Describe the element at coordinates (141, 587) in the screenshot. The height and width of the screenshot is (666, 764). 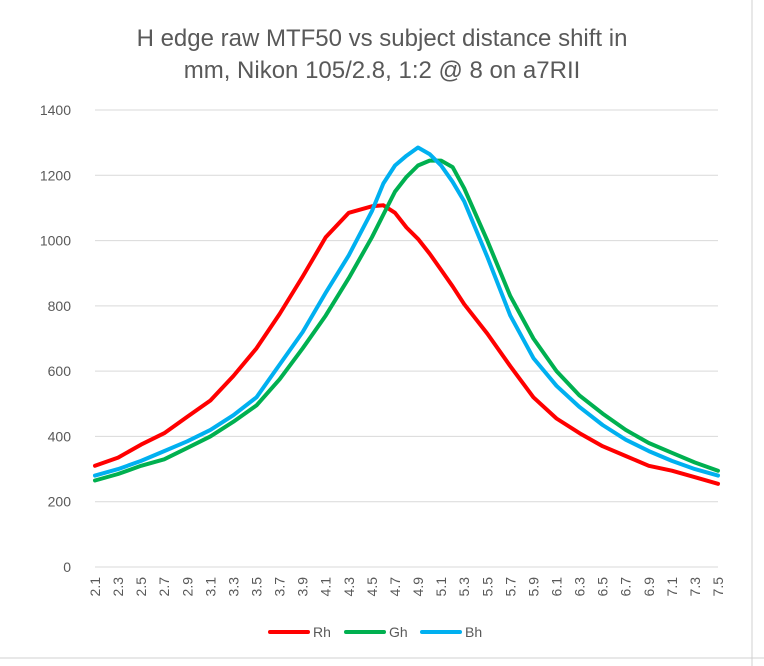
I see `x-tick-label: 2.5` at that location.